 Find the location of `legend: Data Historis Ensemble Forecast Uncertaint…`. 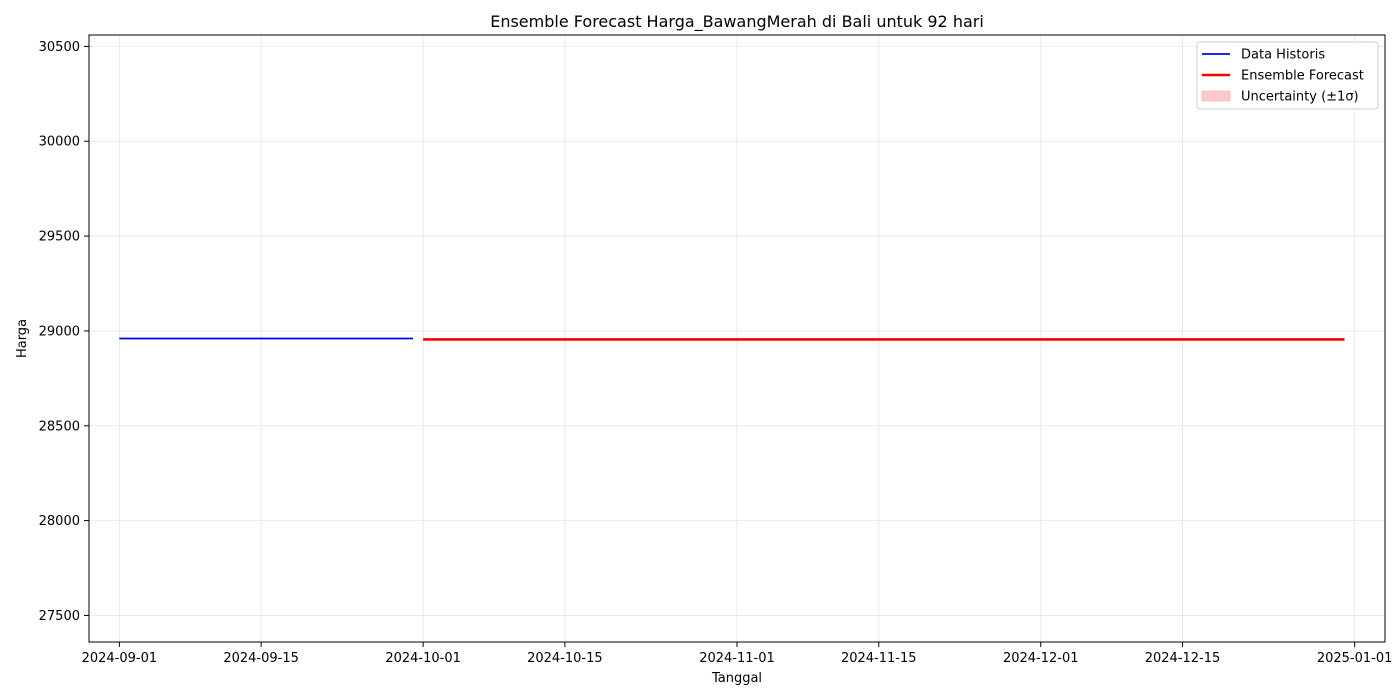

legend: Data Historis Ensemble Forecast Uncertaint… is located at coordinates (1287, 75).